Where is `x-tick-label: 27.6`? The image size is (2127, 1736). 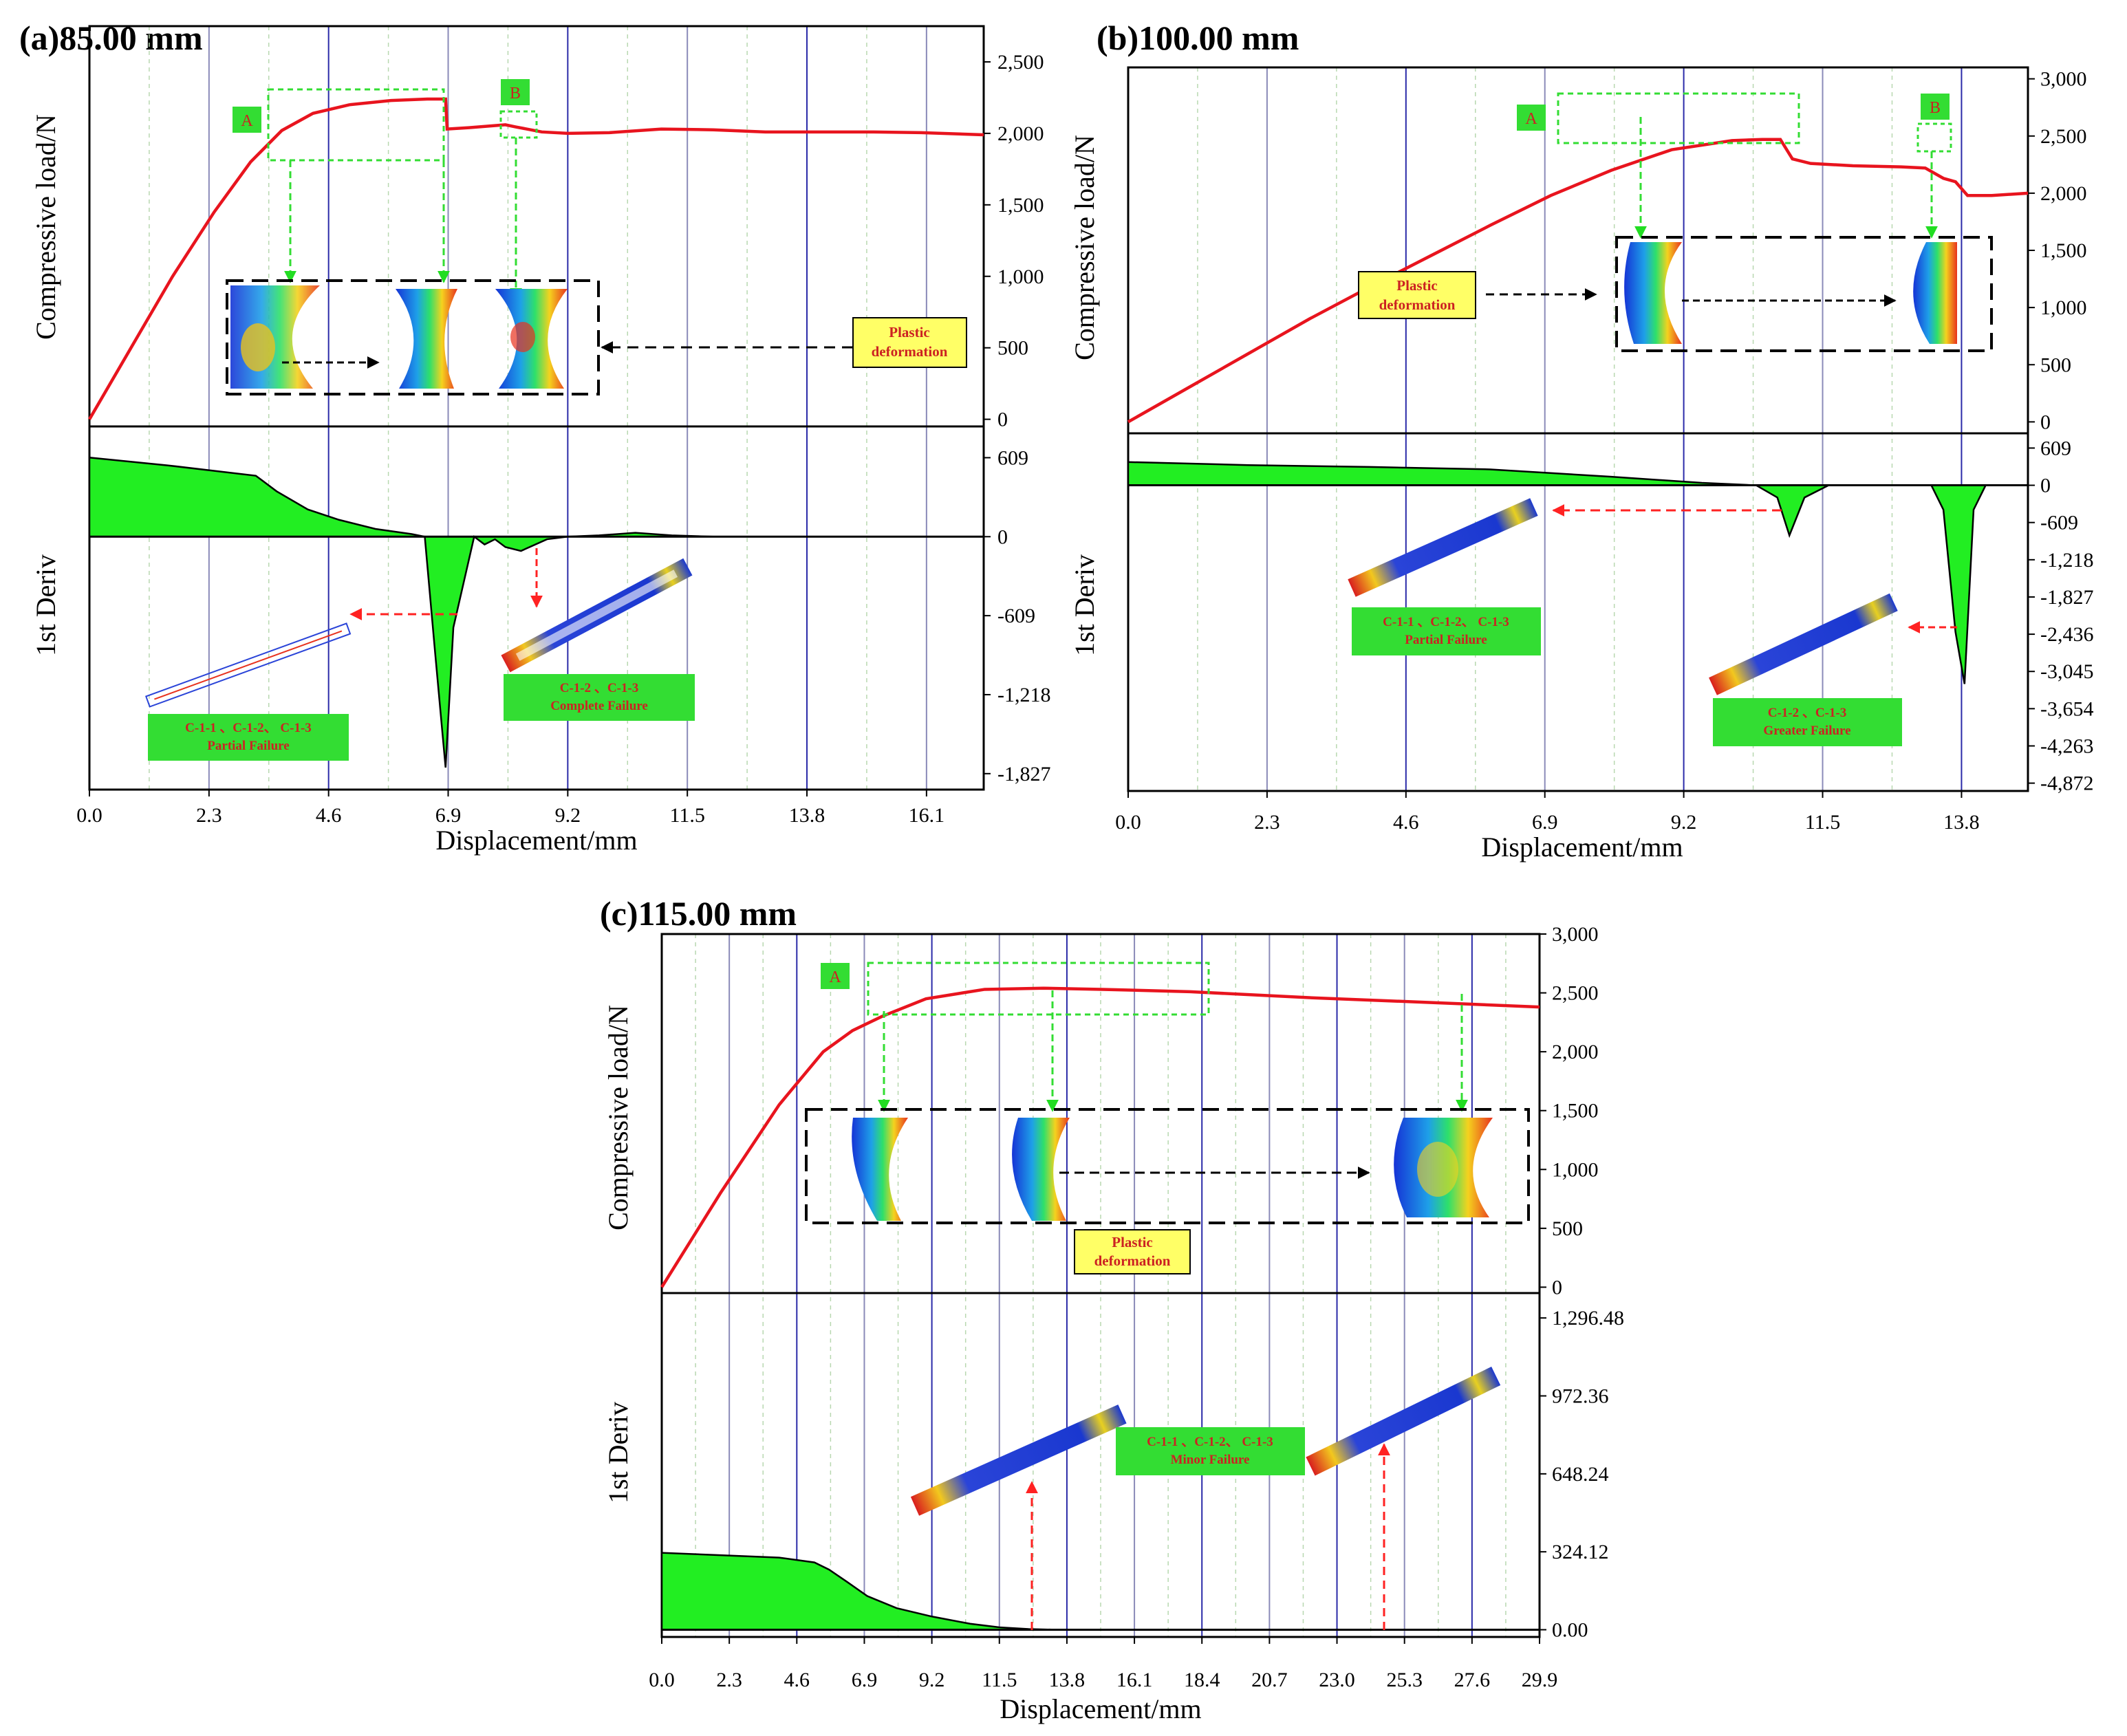
x-tick-label: 27.6 is located at coordinates (1472, 1680).